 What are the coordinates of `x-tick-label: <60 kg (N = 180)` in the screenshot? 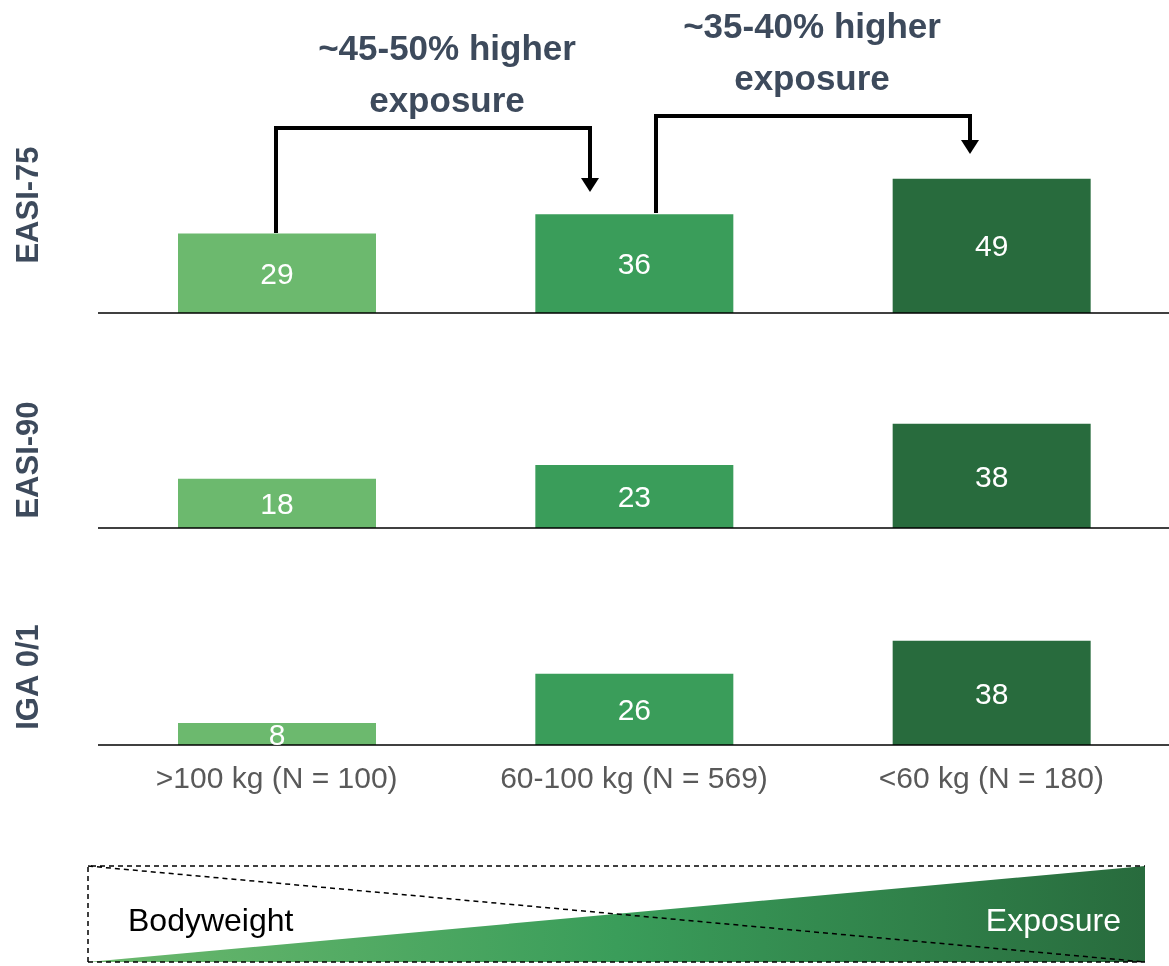 It's located at (991, 778).